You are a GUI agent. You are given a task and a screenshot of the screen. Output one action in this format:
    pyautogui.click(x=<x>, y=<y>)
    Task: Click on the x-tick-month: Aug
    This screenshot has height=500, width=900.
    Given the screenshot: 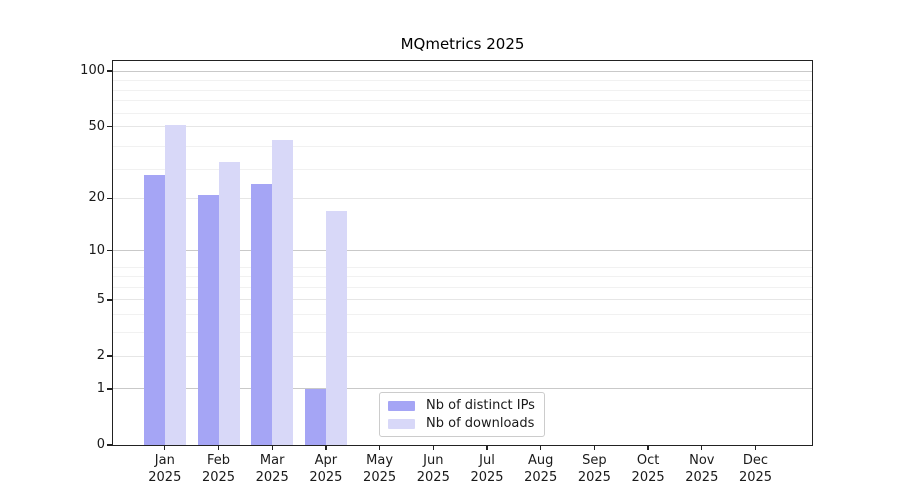 What is the action you would take?
    pyautogui.click(x=540, y=460)
    